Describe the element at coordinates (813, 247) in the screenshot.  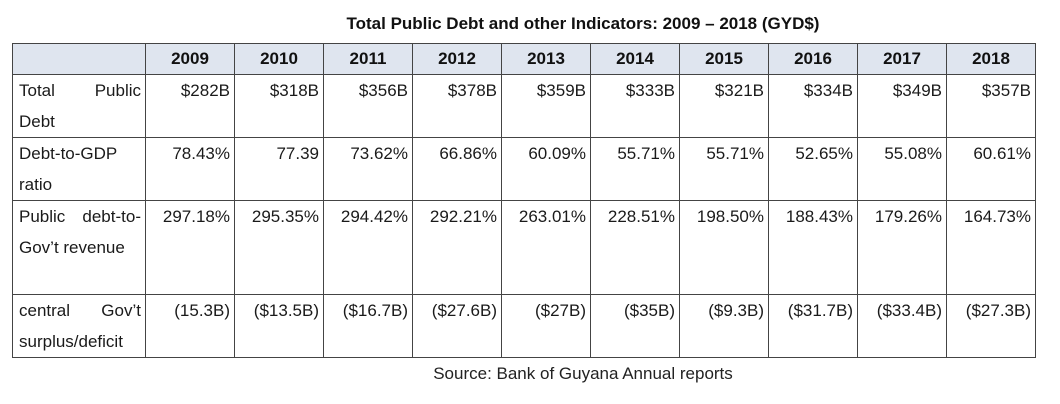
I see `table-cell: 188.43%` at that location.